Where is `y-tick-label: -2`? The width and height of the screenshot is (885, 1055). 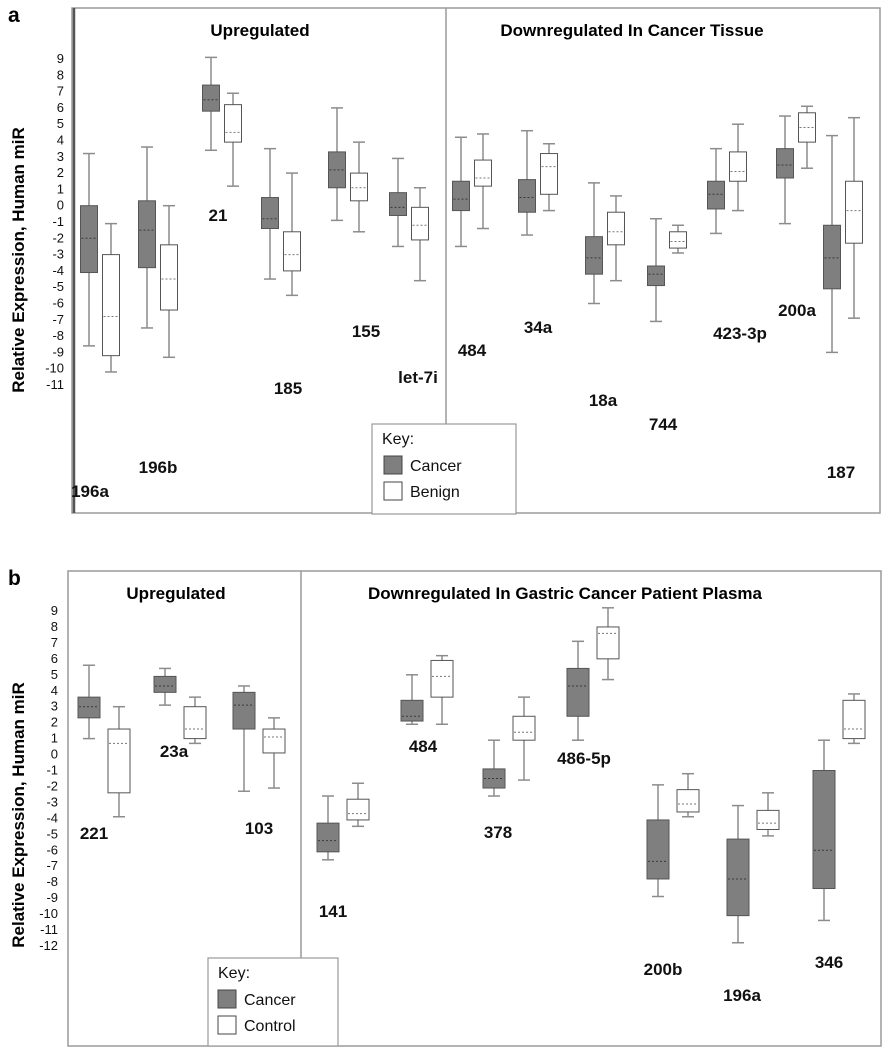
y-tick-label: -2 is located at coordinates (52, 785).